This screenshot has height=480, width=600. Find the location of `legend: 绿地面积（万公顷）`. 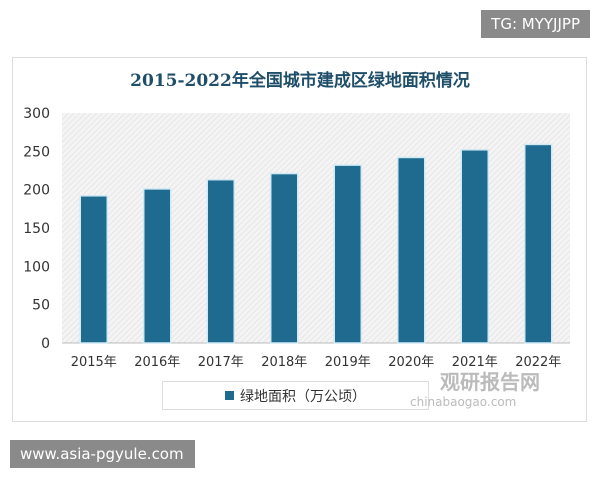

legend: 绿地面积（万公顷） is located at coordinates (295, 395).